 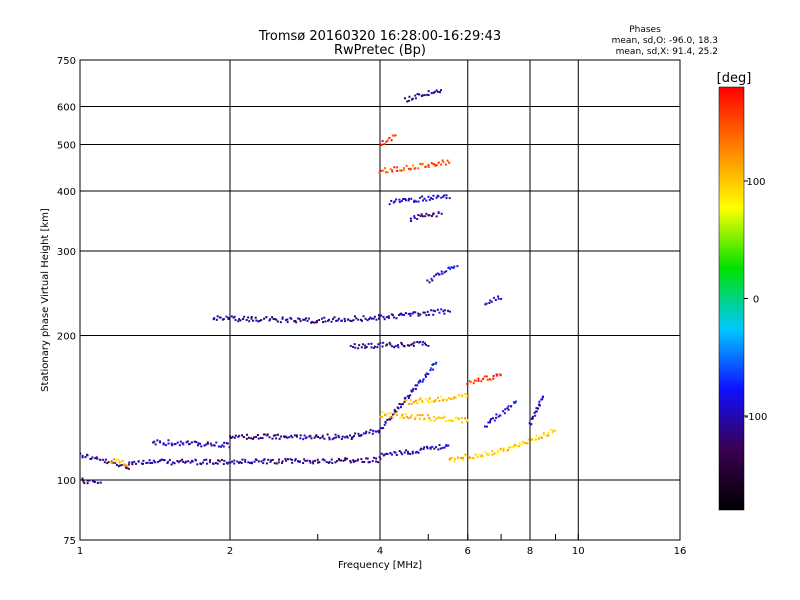 What do you see at coordinates (379, 36) in the screenshot?
I see `chart-title: Tromsø 20160320 16:28:00-16:29:43` at bounding box center [379, 36].